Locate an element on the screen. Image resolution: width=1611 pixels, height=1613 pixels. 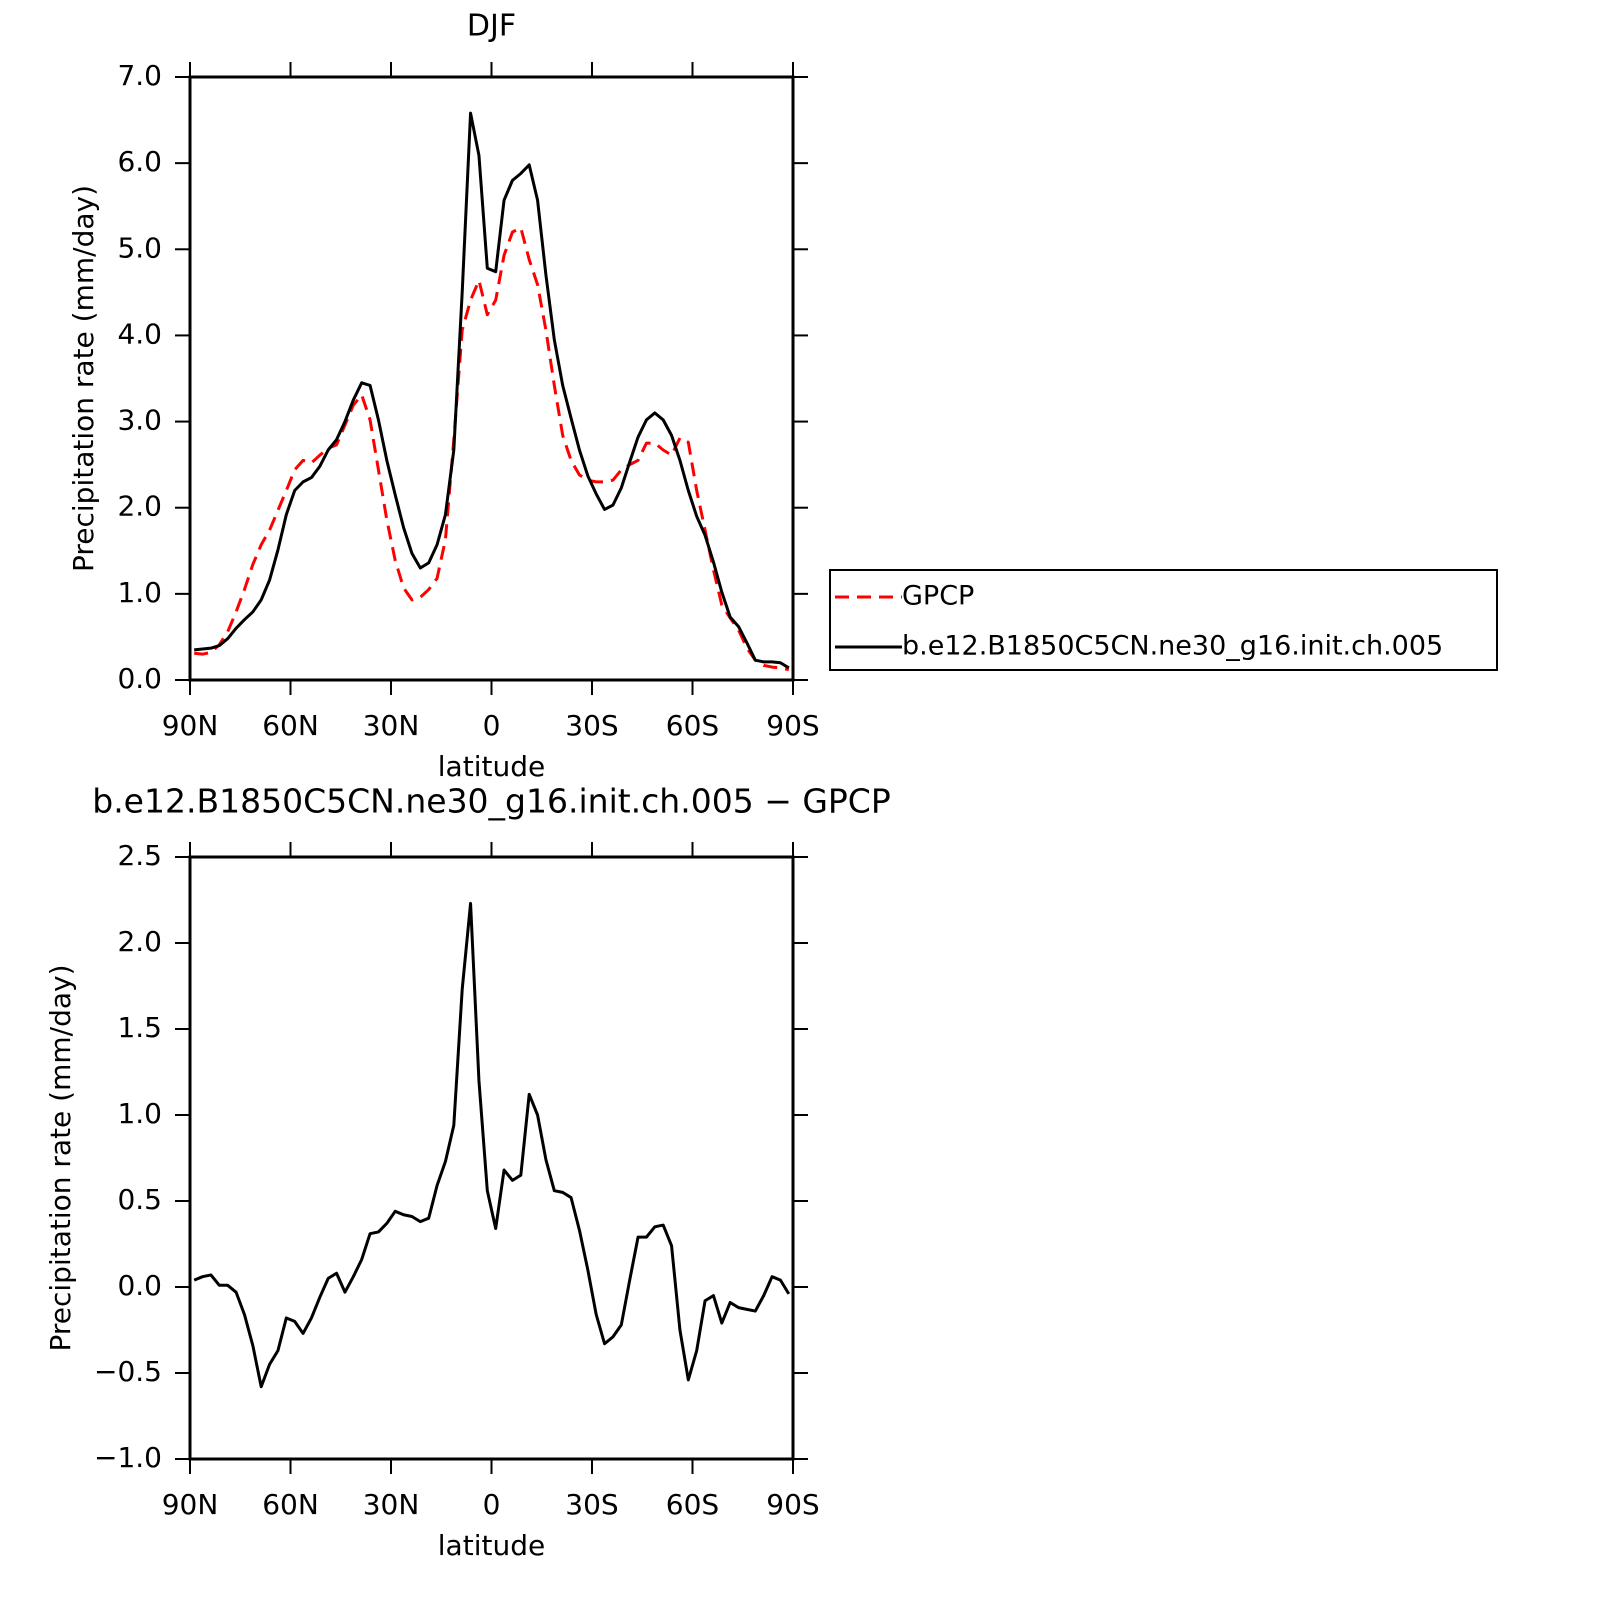
y-tick-label: 4.0 is located at coordinates (139, 333).